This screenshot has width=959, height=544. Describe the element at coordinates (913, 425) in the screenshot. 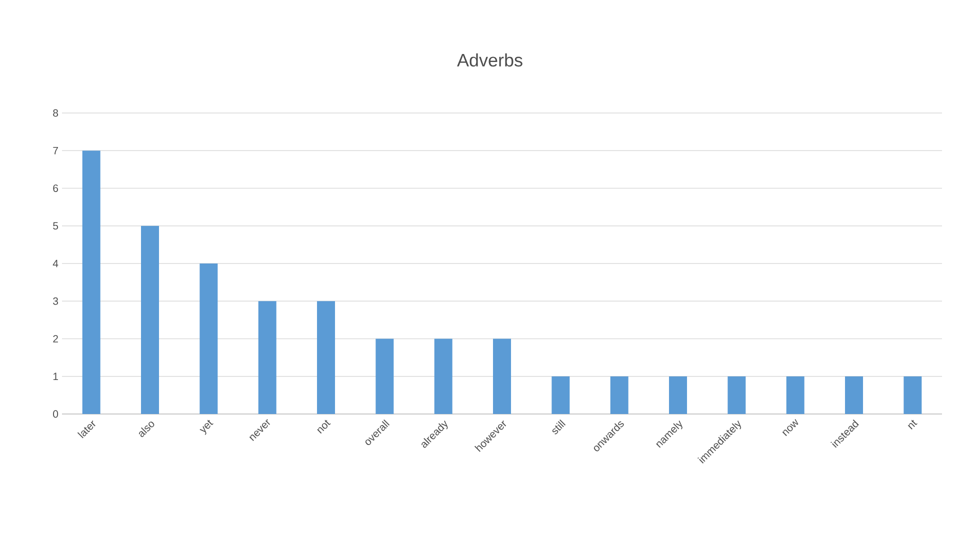

I see `x-tick-label: nt` at that location.